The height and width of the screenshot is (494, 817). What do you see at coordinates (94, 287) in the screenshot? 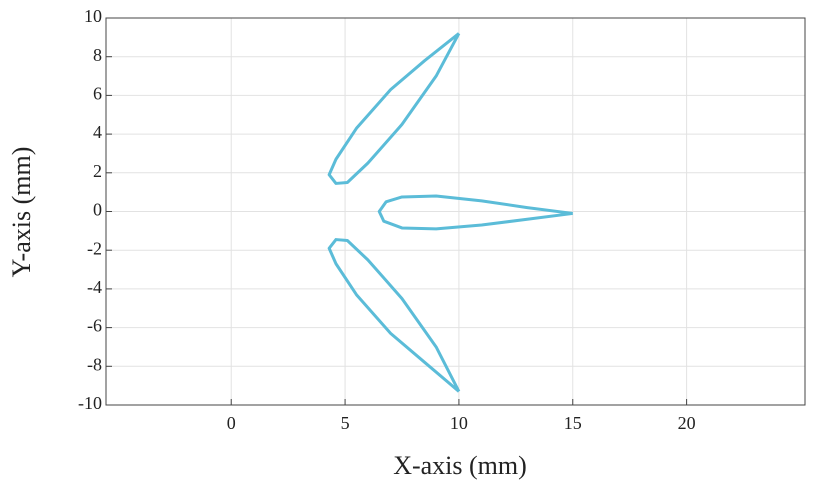
I see `y-tick-label: -4` at bounding box center [94, 287].